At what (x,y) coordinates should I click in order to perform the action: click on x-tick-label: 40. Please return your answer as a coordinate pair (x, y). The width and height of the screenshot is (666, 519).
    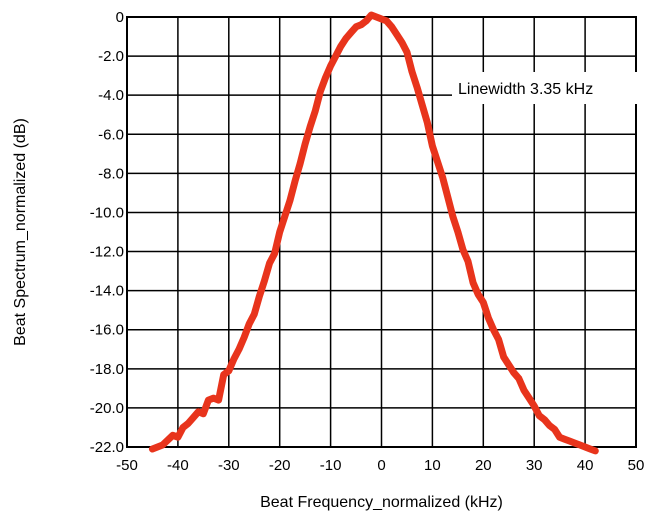
    Looking at the image, I should click on (585, 465).